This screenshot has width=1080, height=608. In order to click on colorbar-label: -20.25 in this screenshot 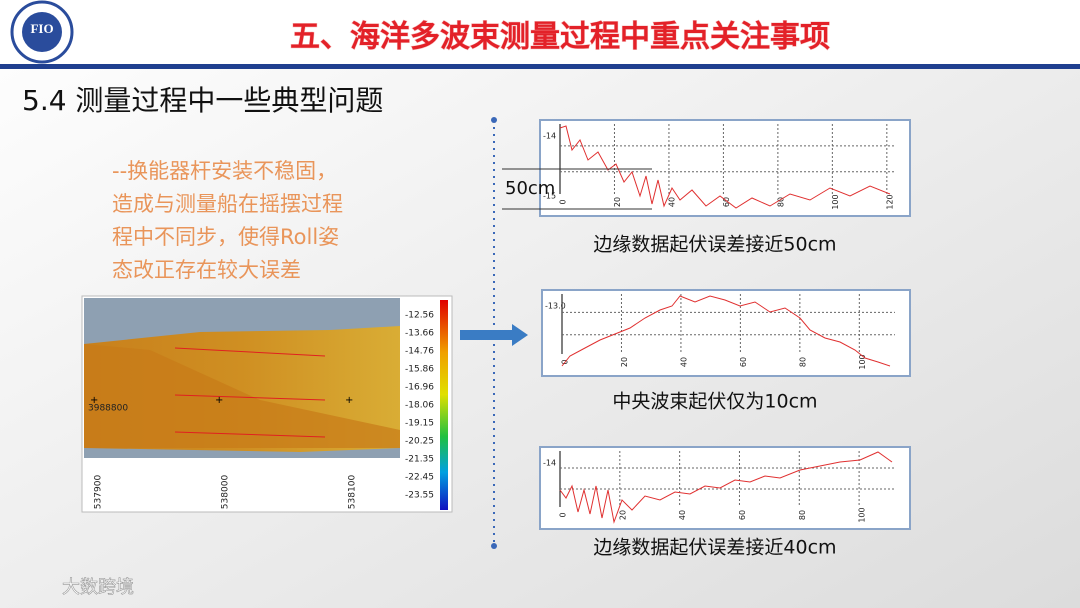, I will do `click(419, 442)`.